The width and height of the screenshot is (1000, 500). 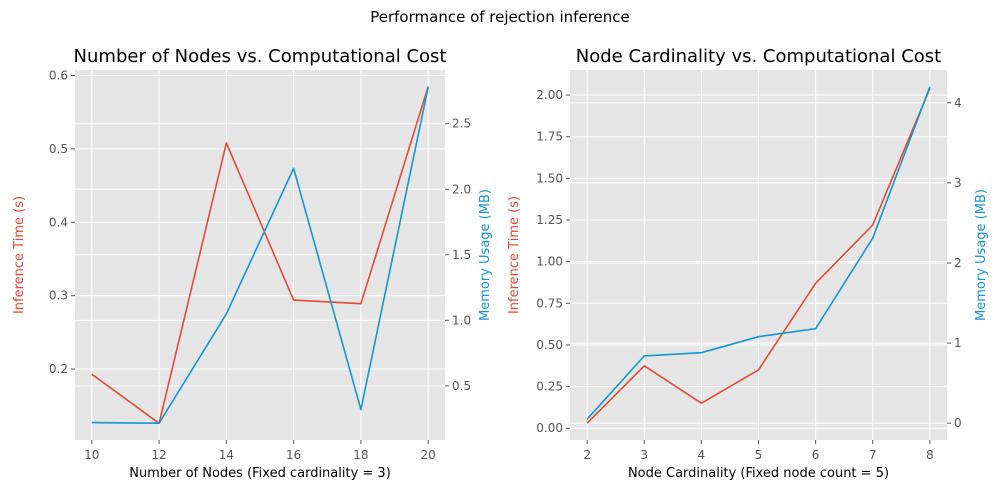 I want to click on y2-tick-label: 4, so click(x=958, y=103).